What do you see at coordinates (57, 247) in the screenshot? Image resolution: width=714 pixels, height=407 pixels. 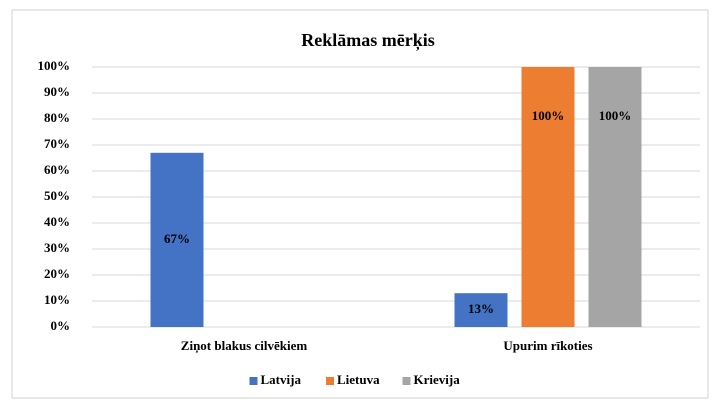 I see `y-tick-label: 30%` at bounding box center [57, 247].